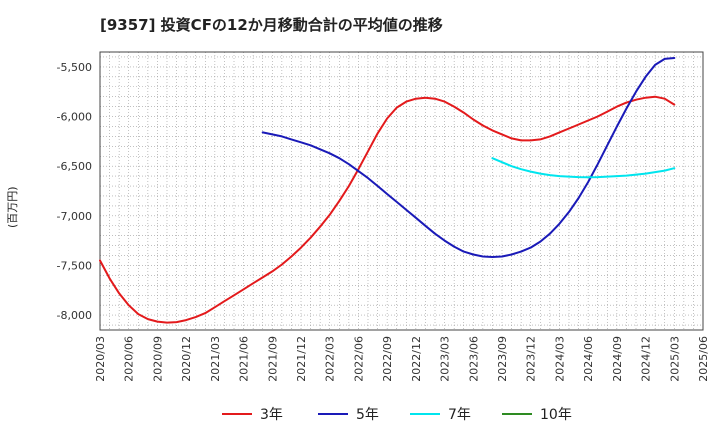 The width and height of the screenshot is (720, 440). Describe the element at coordinates (74, 315) in the screenshot. I see `y-tick-label: -8,000` at that location.